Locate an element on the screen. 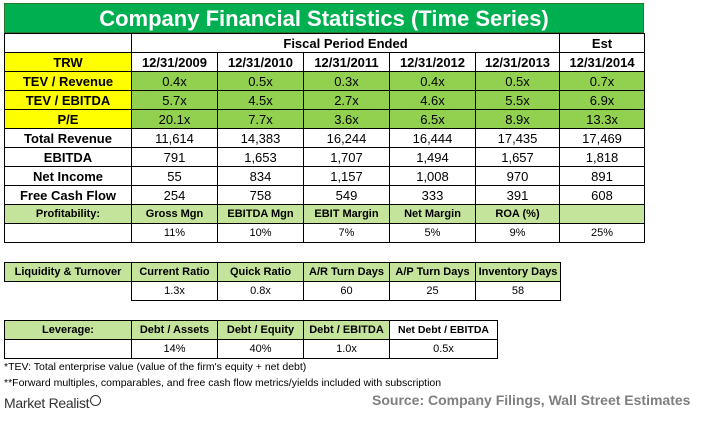 This screenshot has width=705, height=425. metric-value: 40% is located at coordinates (260, 349).